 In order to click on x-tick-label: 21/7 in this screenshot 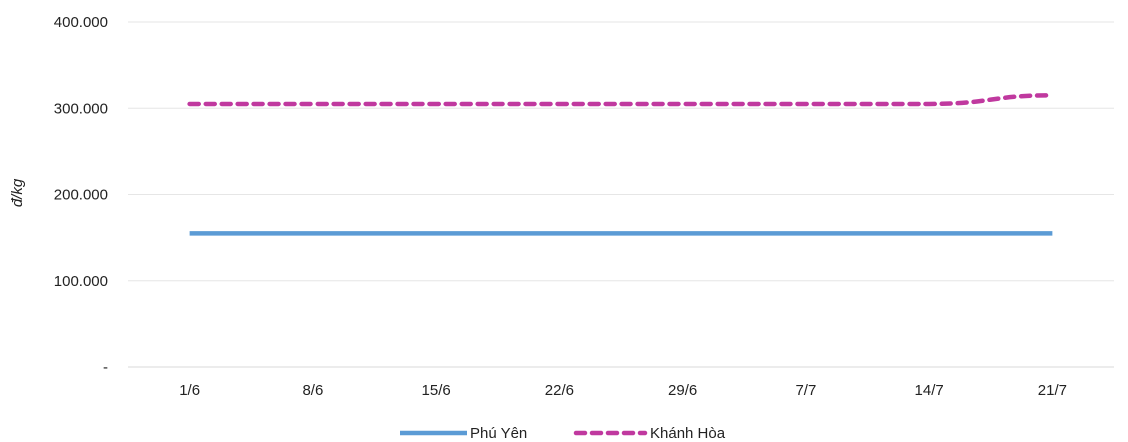, I will do `click(1052, 390)`.